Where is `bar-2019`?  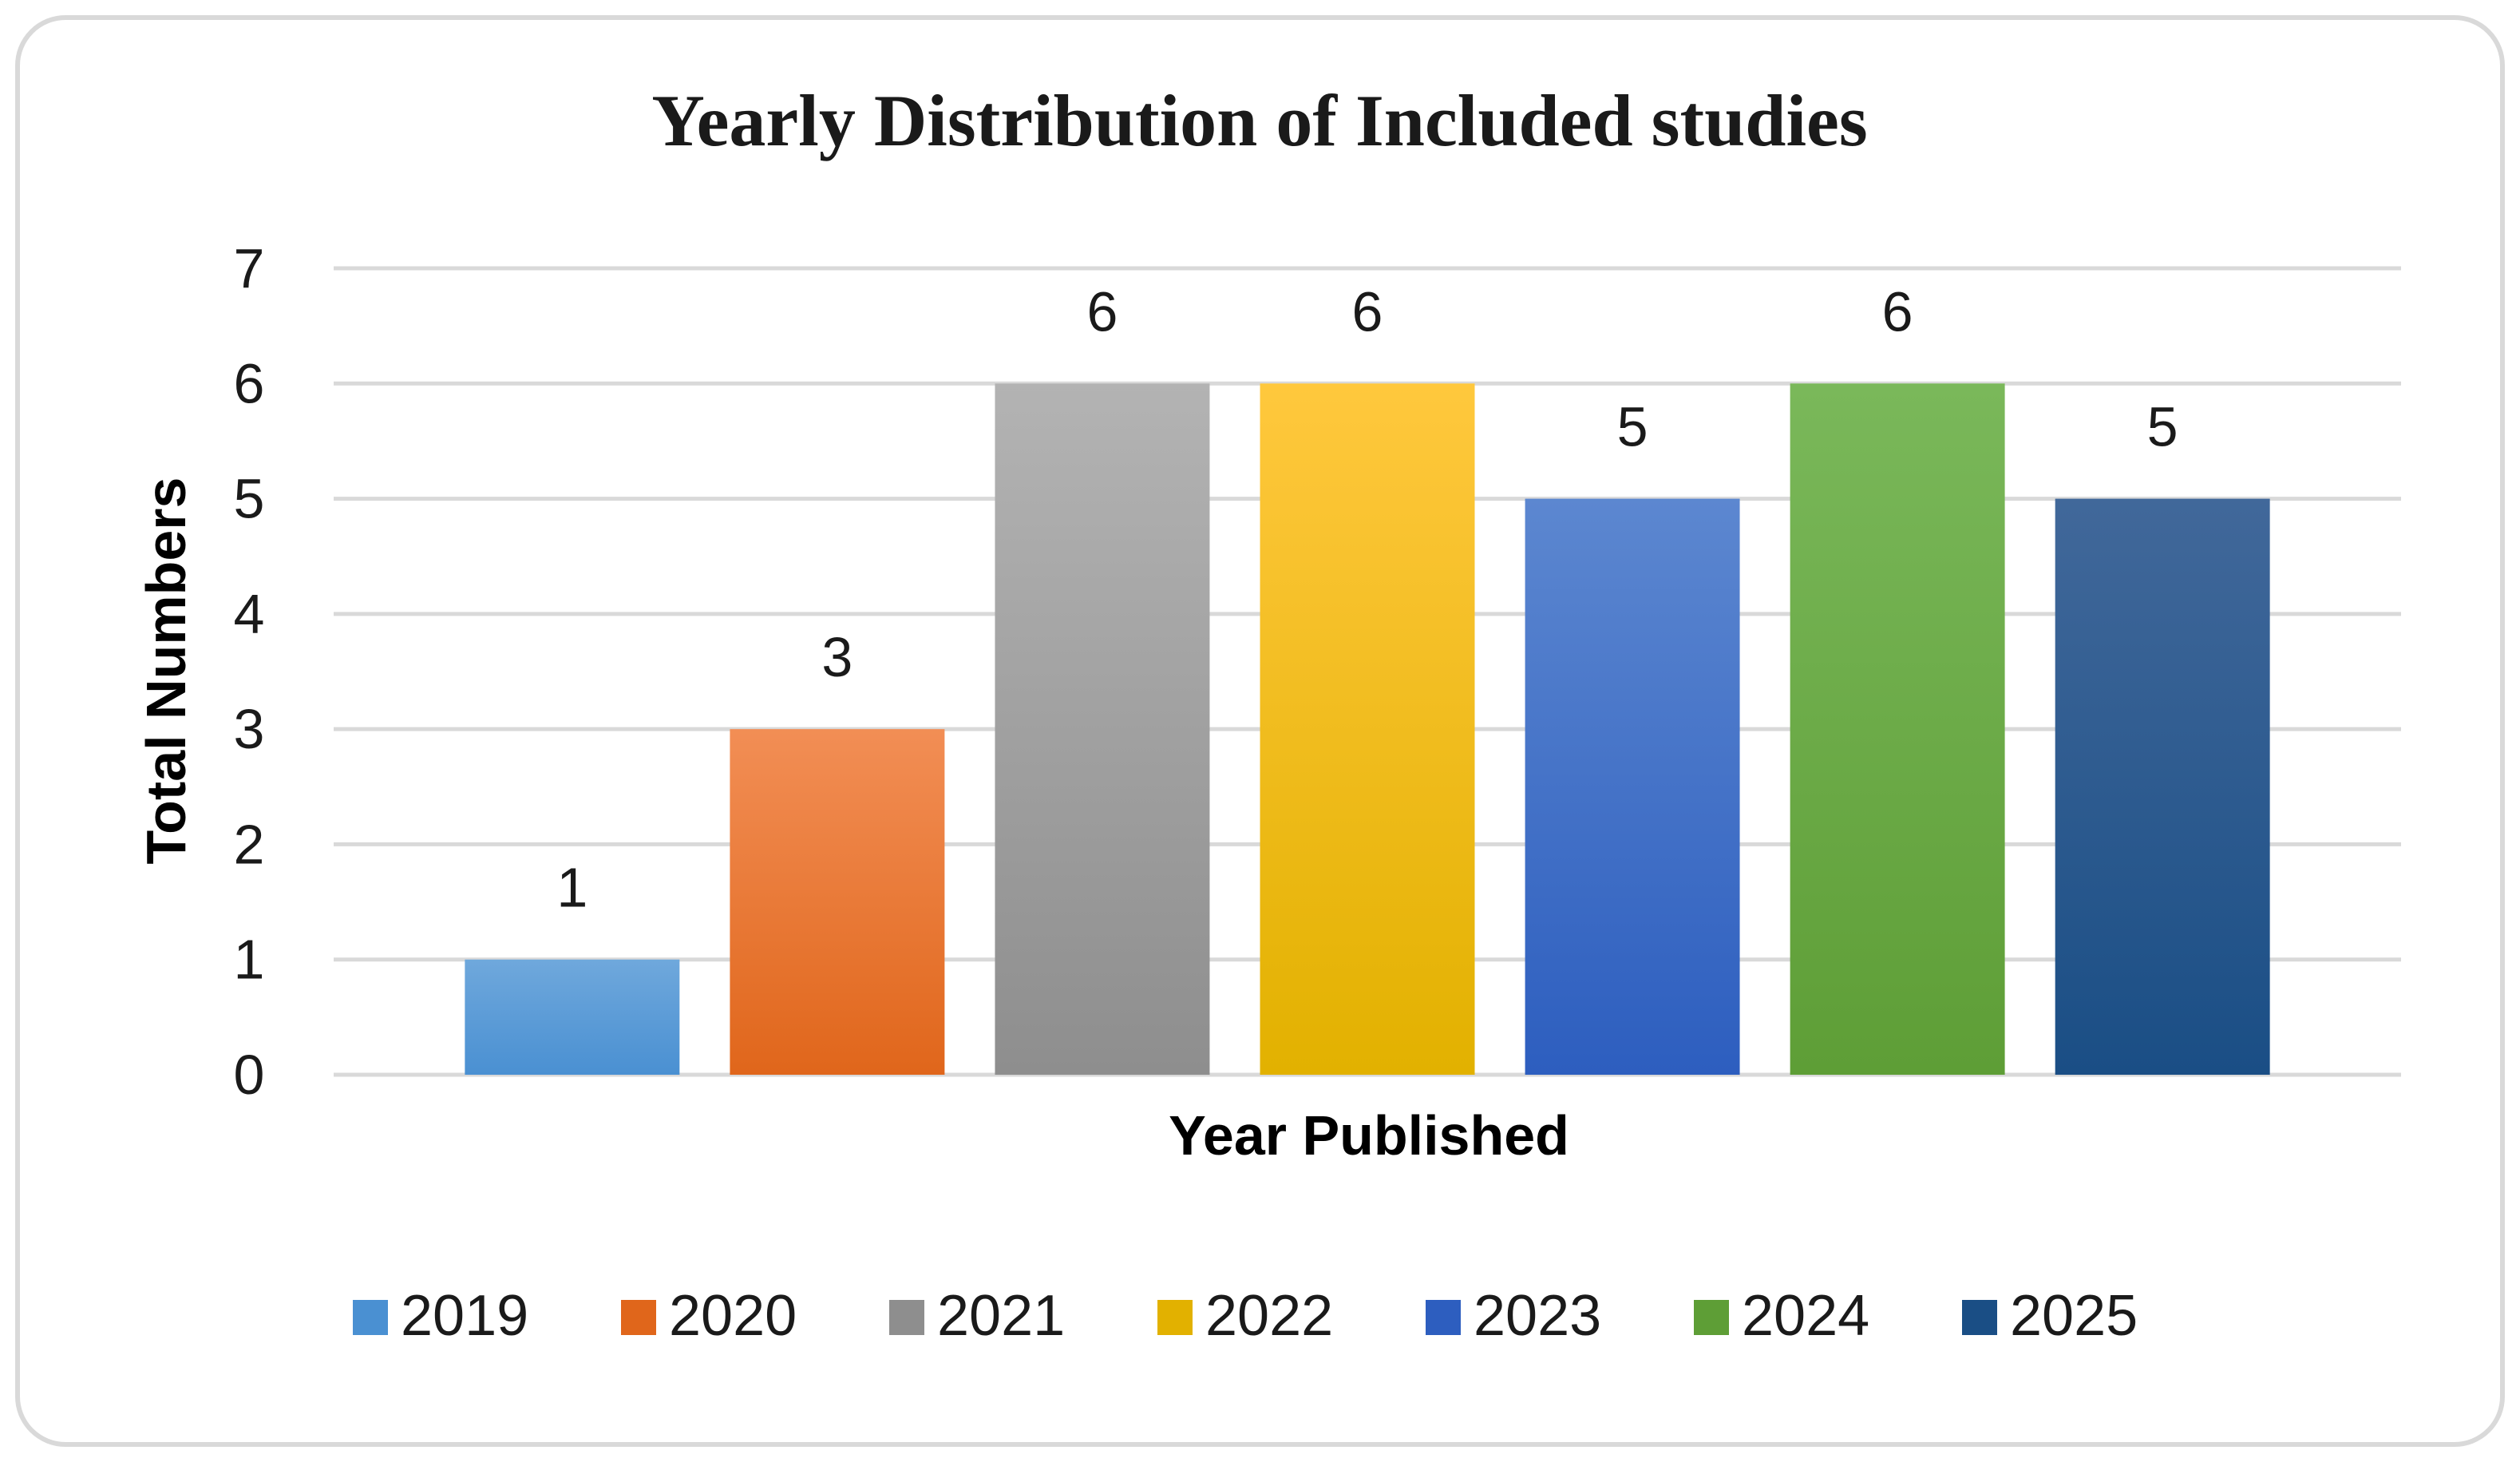 bar-2019 is located at coordinates (572, 1017).